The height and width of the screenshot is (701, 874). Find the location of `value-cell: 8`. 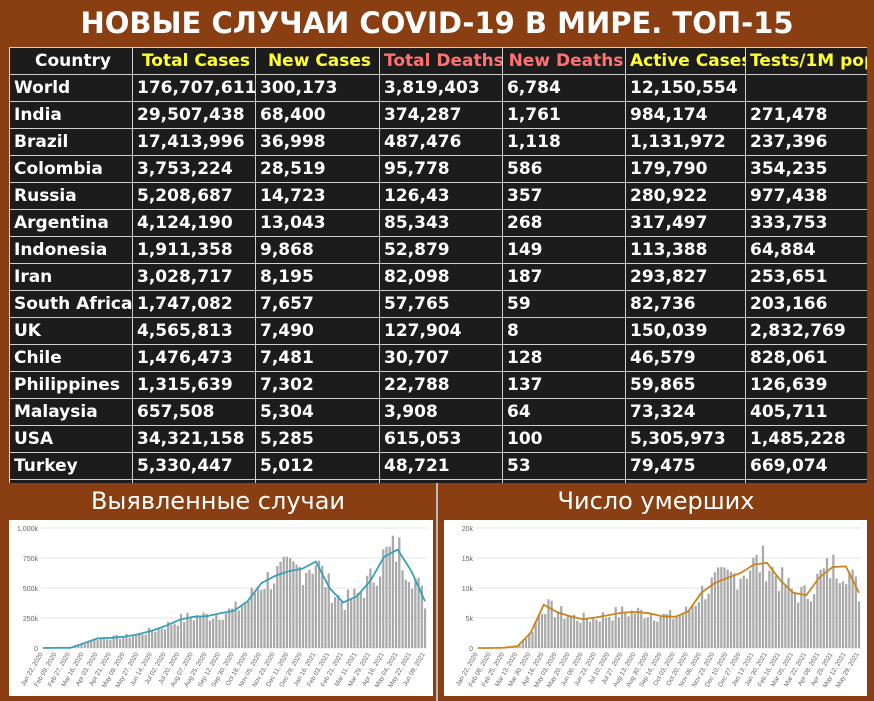

value-cell: 8 is located at coordinates (564, 331).